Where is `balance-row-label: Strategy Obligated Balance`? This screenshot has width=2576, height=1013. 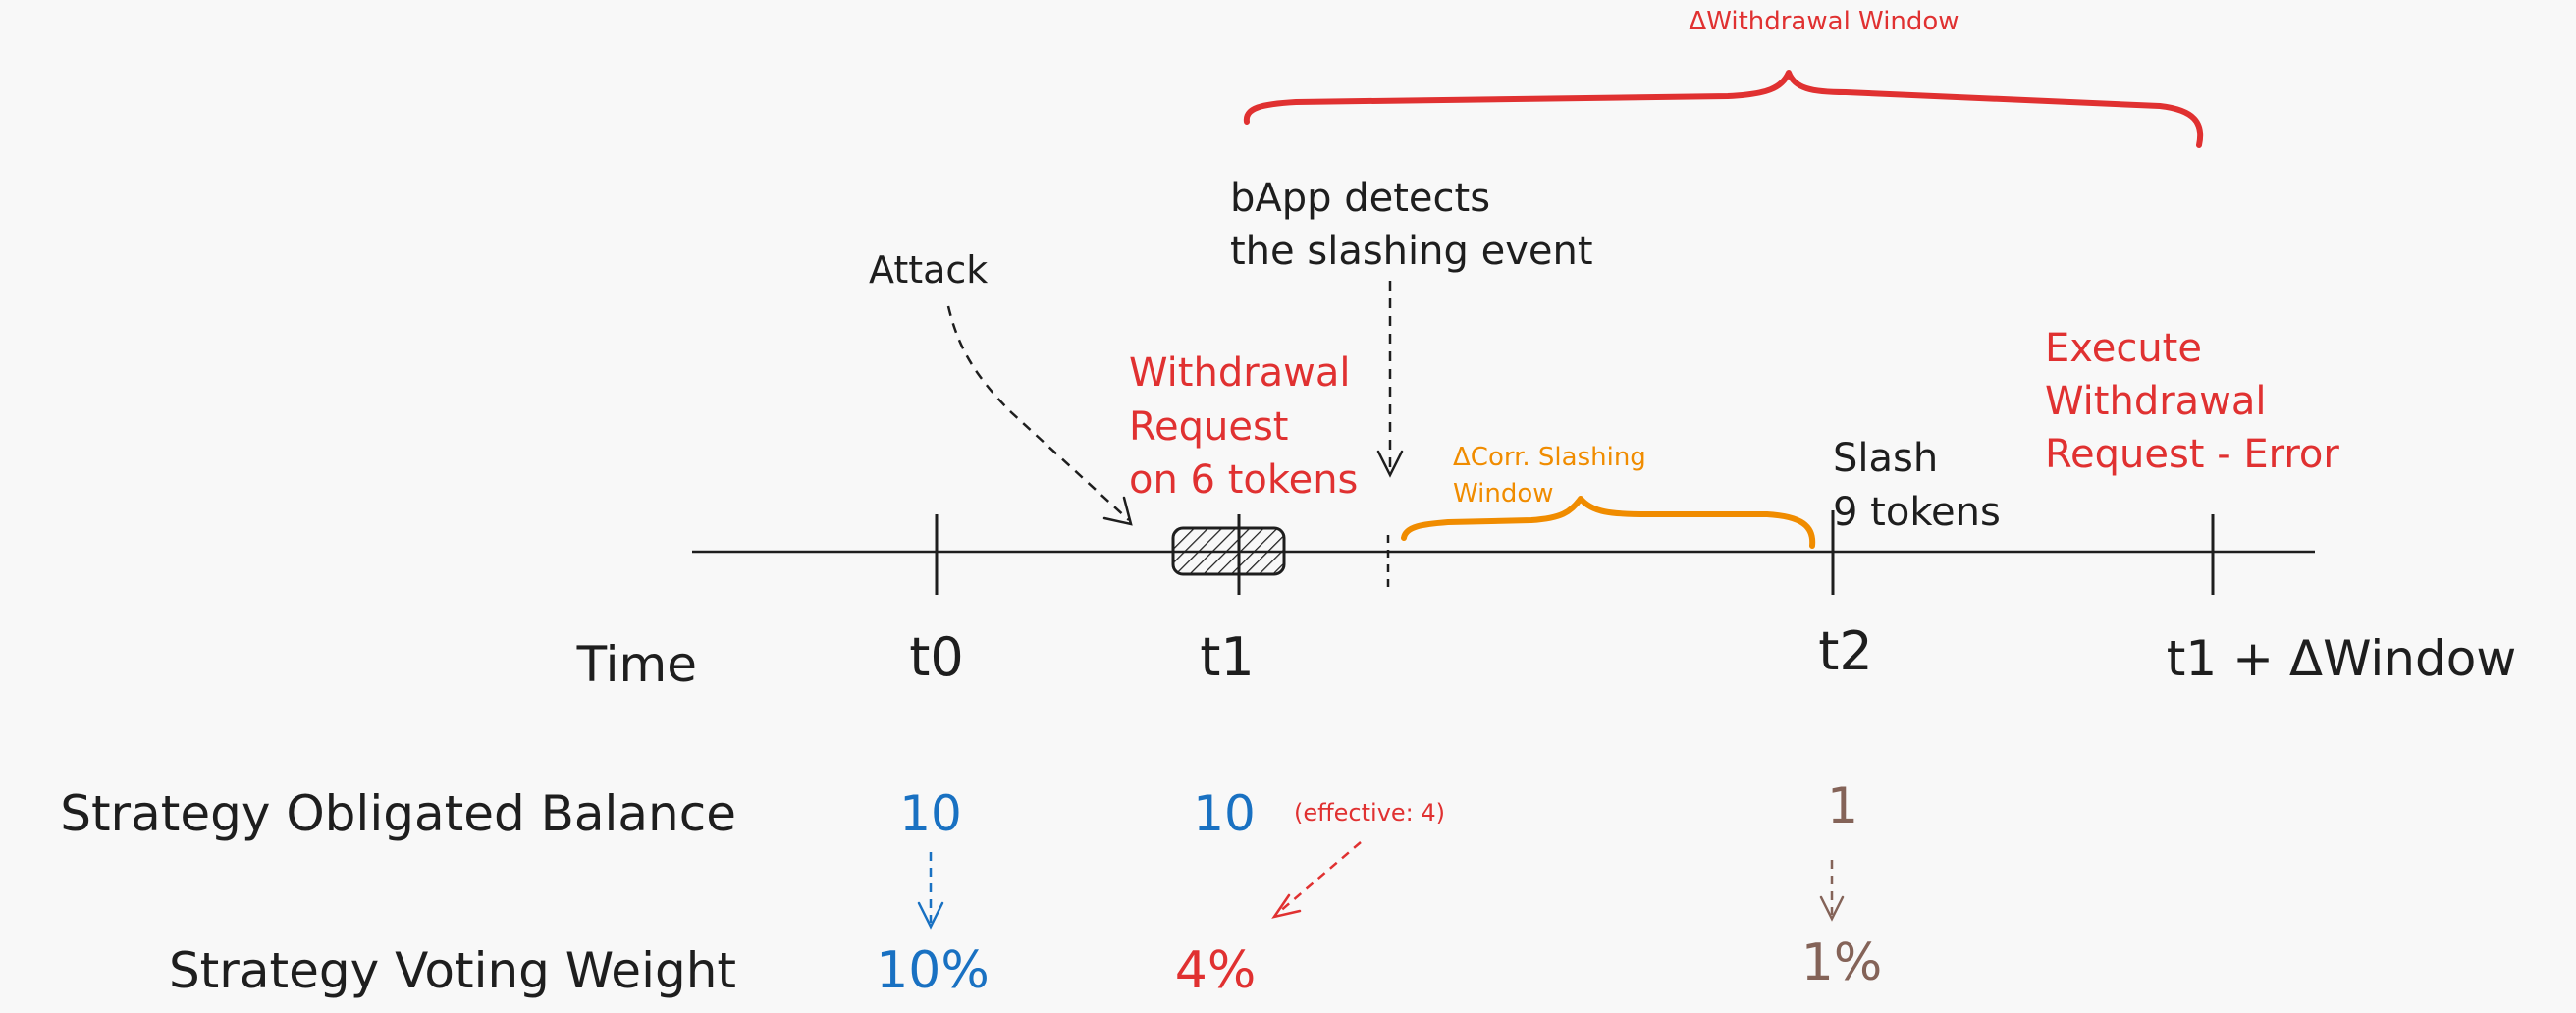
balance-row-label: Strategy Obligated Balance is located at coordinates (398, 813).